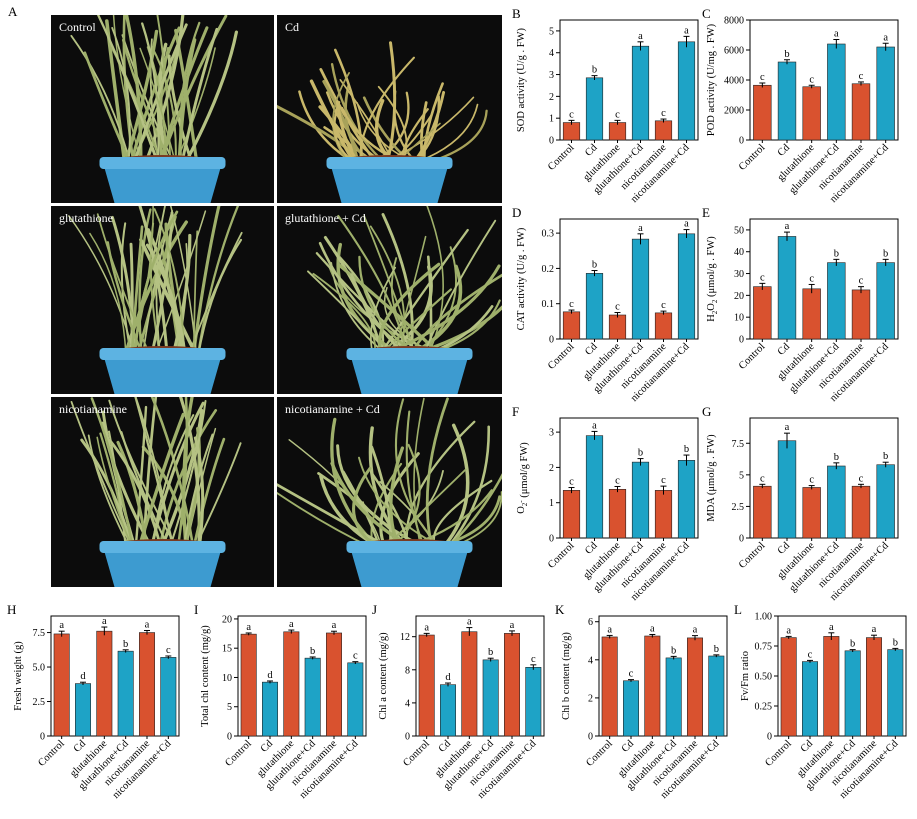 This screenshot has height=819, width=917. I want to click on y-tick-label: 8, so click(407, 670).